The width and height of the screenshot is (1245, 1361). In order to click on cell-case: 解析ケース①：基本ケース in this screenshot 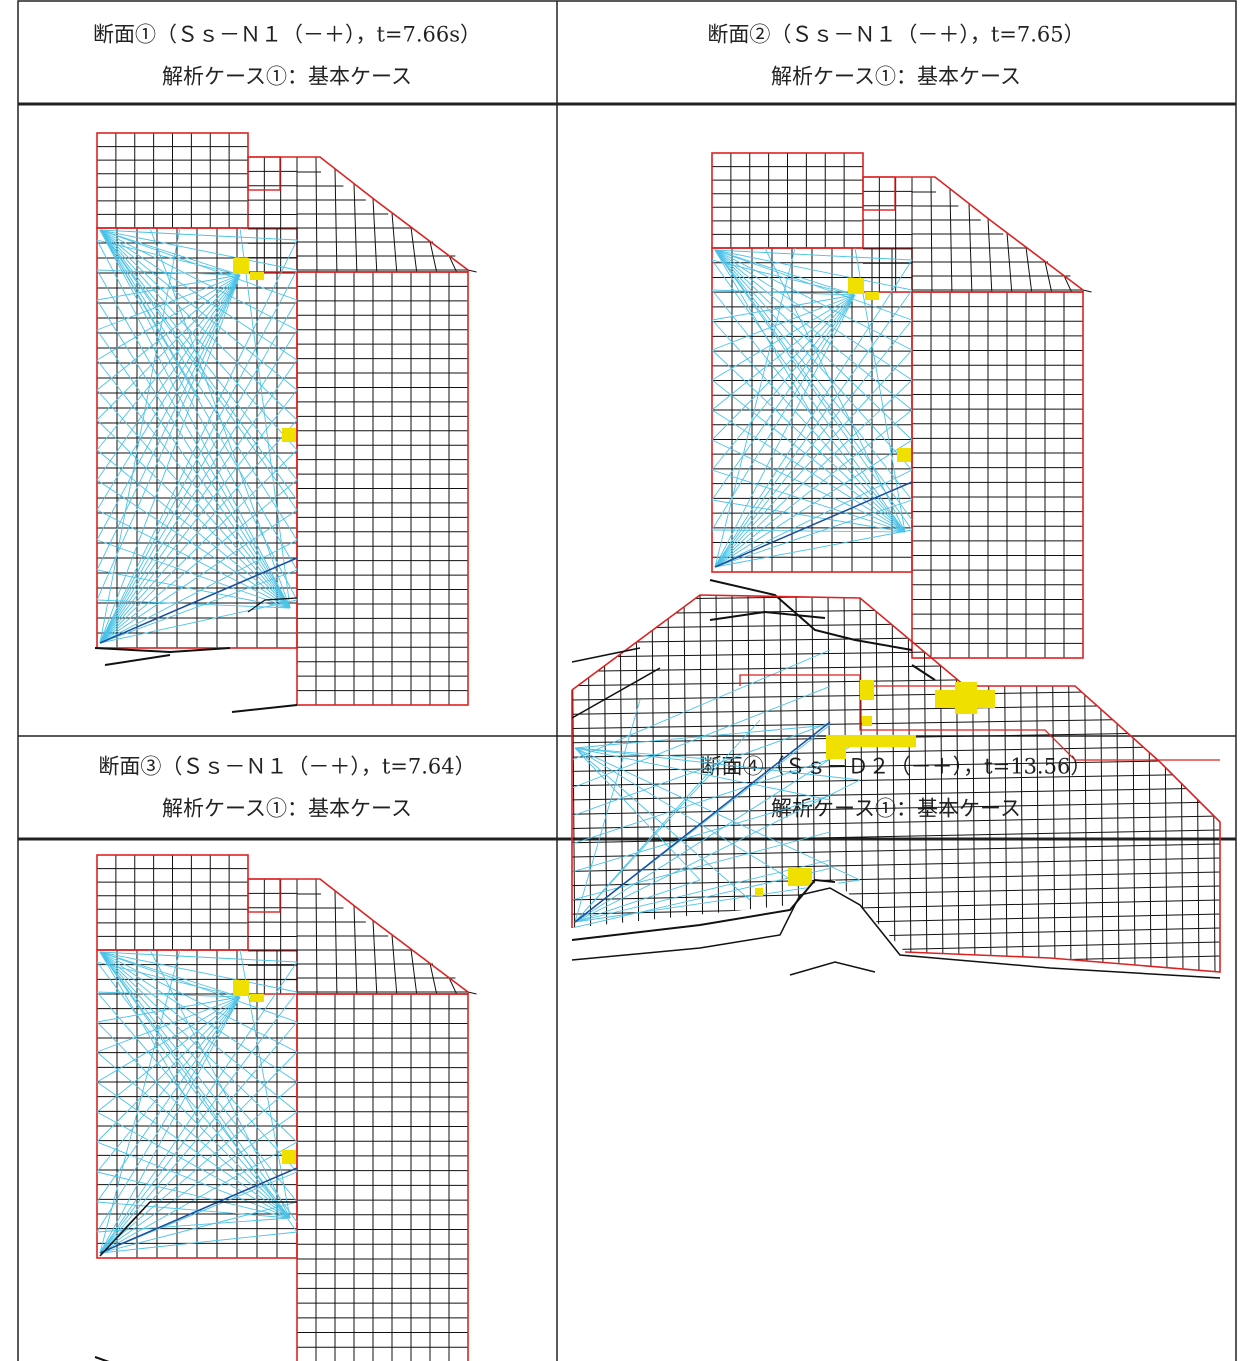, I will do `click(287, 77)`.